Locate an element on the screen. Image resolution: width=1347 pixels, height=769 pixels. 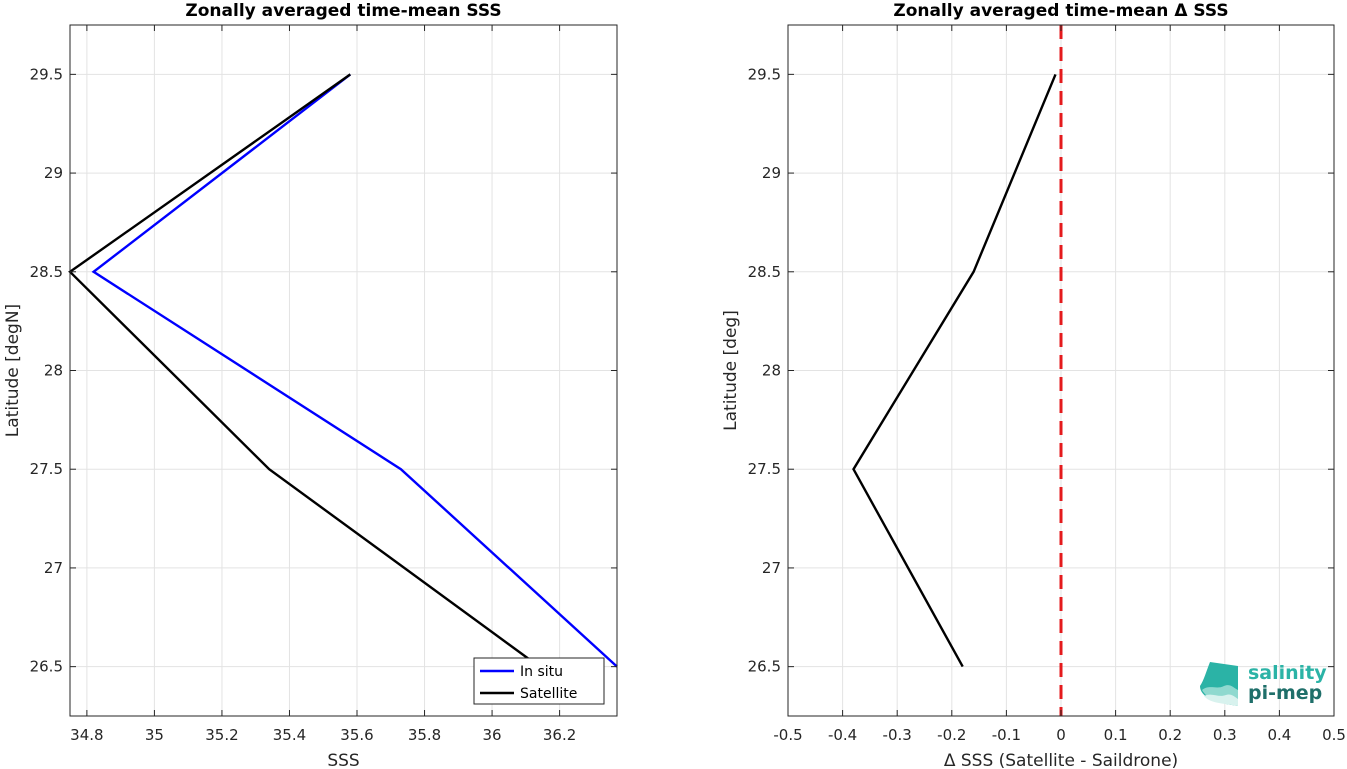
y-axis-label: Latitude [degN] is located at coordinates (13, 370).